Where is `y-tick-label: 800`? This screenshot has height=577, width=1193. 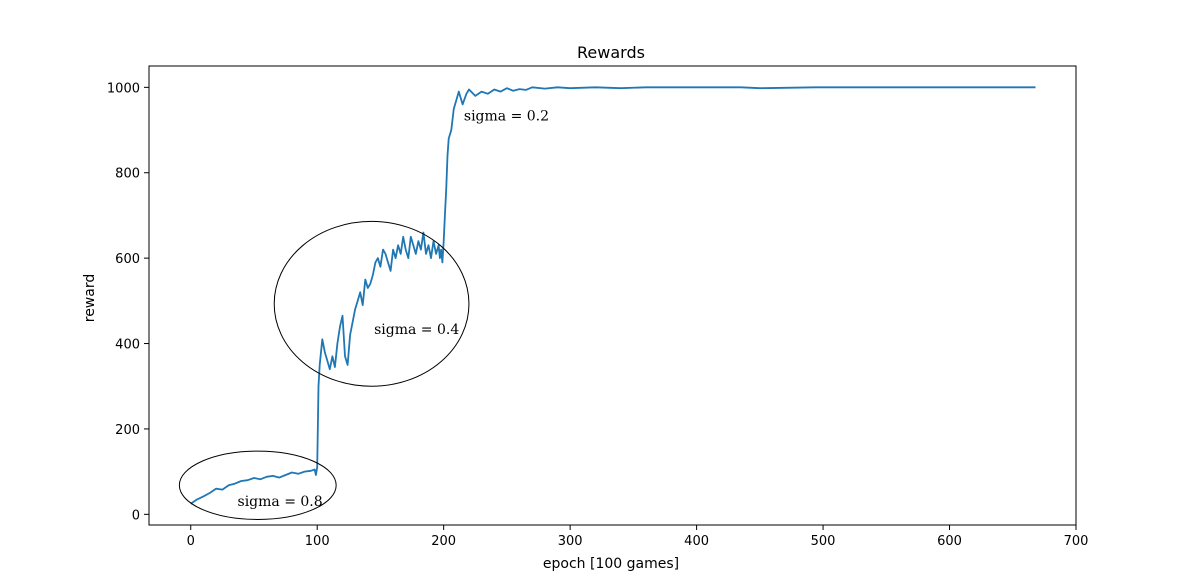
y-tick-label: 800 is located at coordinates (127, 174).